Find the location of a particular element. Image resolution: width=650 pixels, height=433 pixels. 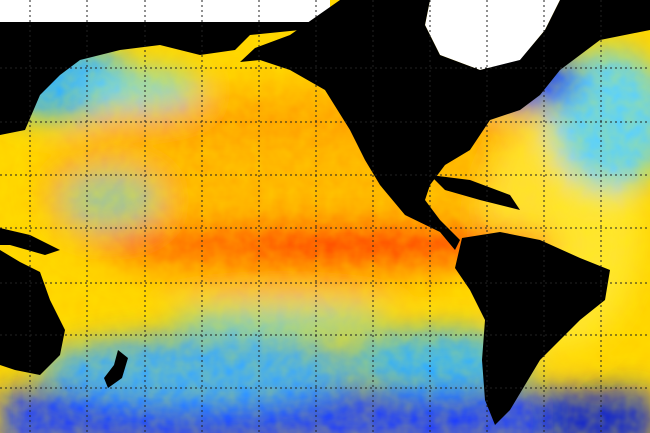

new-zealand is located at coordinates (116, 369).